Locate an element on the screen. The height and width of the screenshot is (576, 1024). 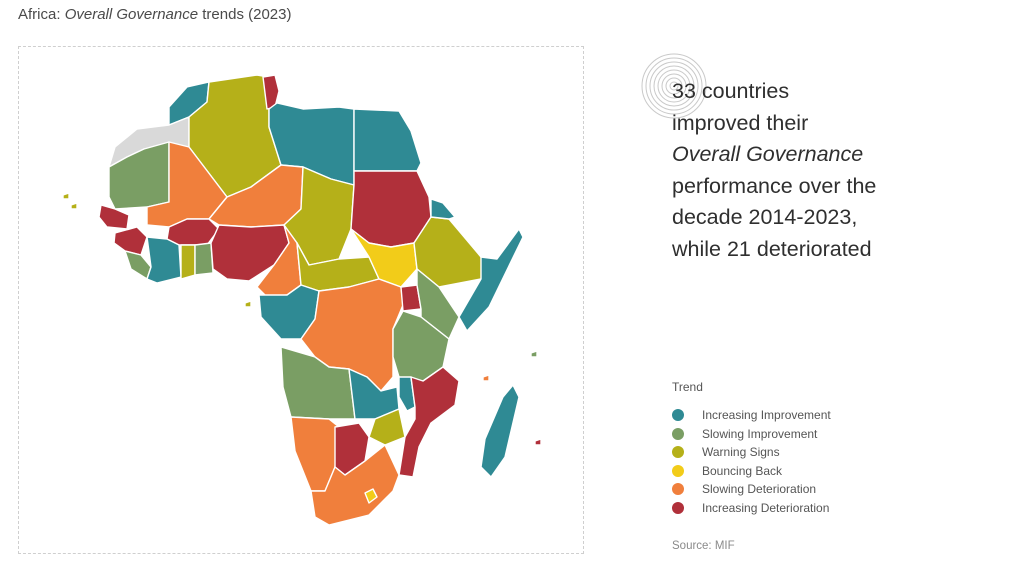
country-comoros is located at coordinates (534, 354).